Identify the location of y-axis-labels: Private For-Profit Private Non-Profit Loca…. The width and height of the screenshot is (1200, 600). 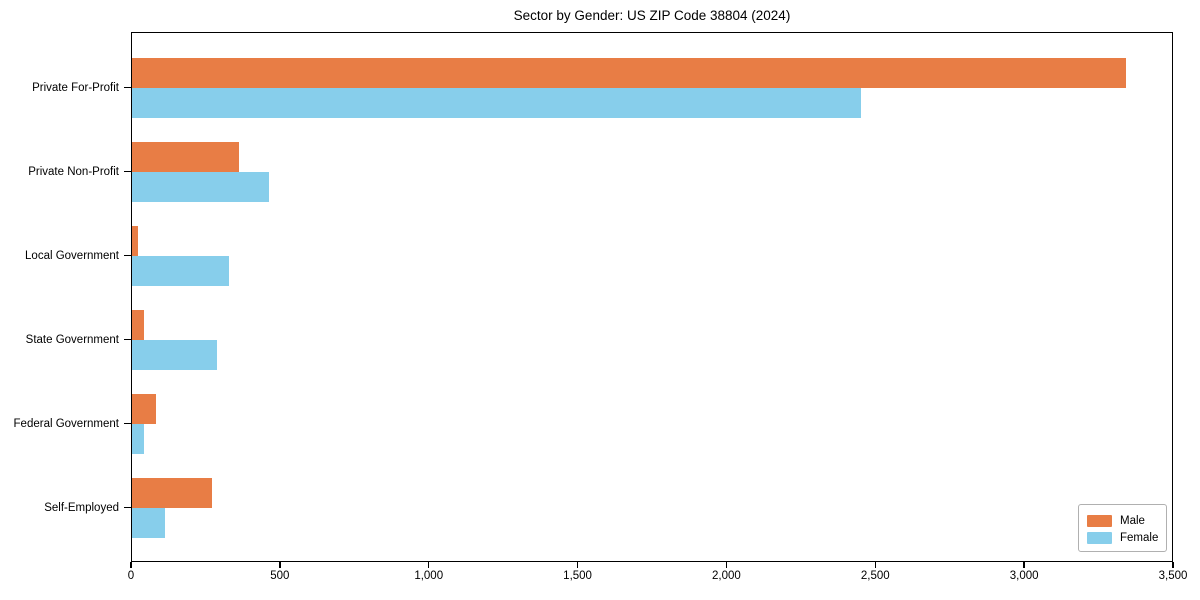
(59, 297).